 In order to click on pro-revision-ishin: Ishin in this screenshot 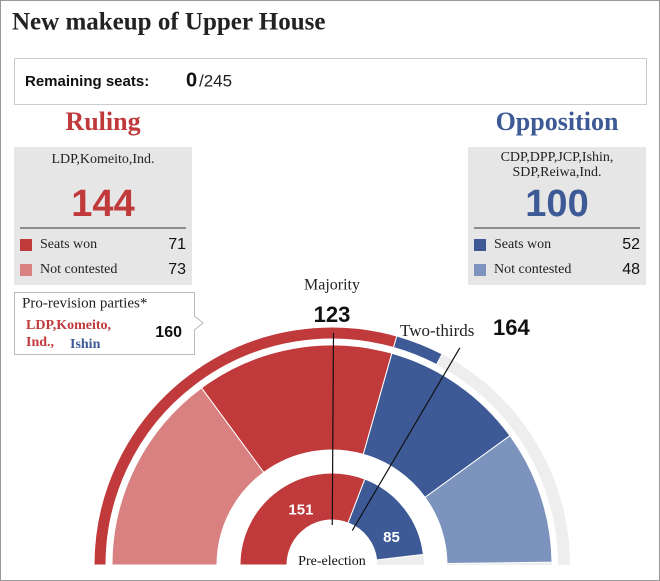, I will do `click(85, 344)`.